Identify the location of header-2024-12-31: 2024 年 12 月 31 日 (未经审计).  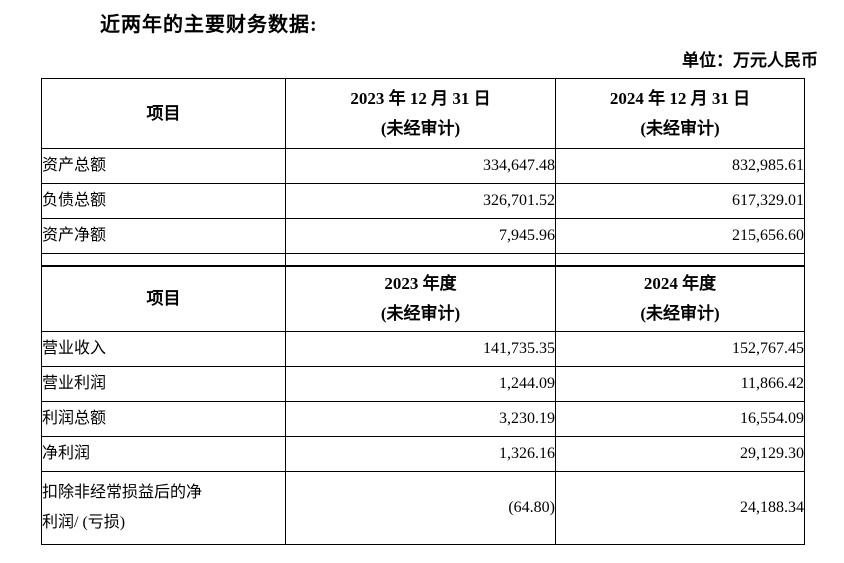
(680, 113).